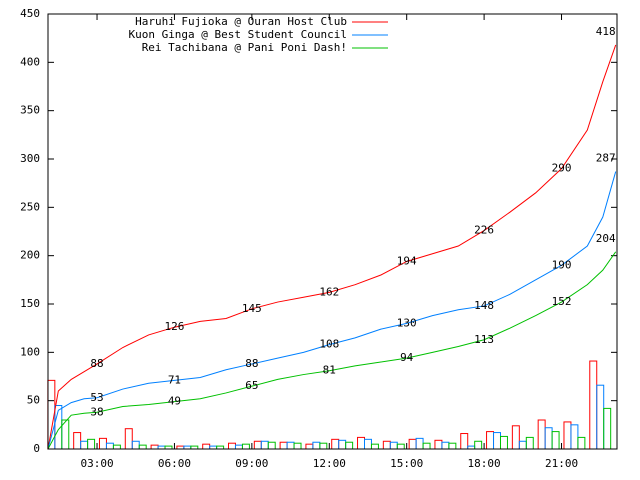 The image size is (640, 480). Describe the element at coordinates (406, 463) in the screenshot. I see `x-tick-label: 15:00` at that location.